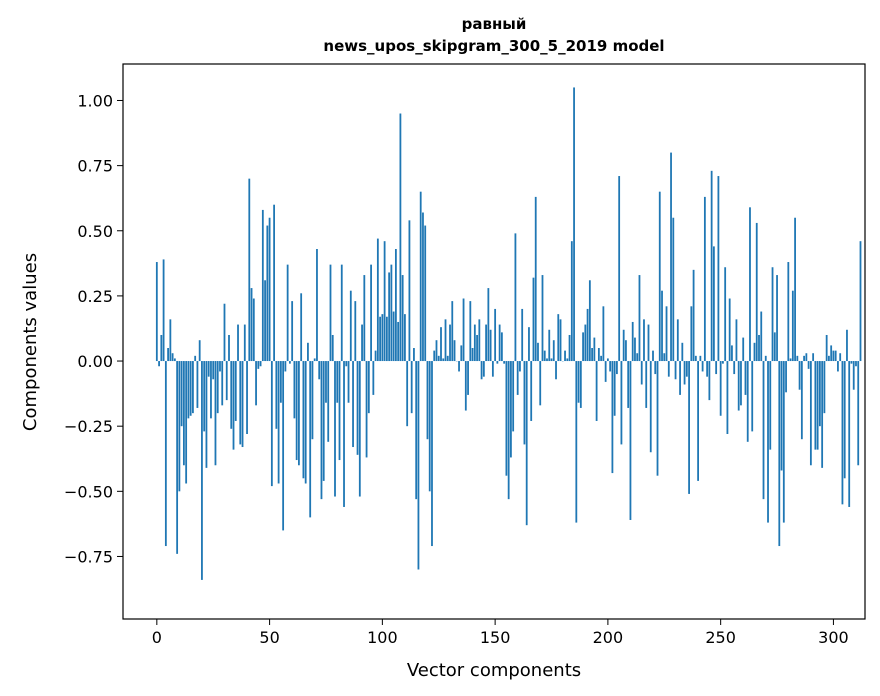 The width and height of the screenshot is (880, 696). Describe the element at coordinates (833, 637) in the screenshot. I see `x-tick-label: 300` at that location.